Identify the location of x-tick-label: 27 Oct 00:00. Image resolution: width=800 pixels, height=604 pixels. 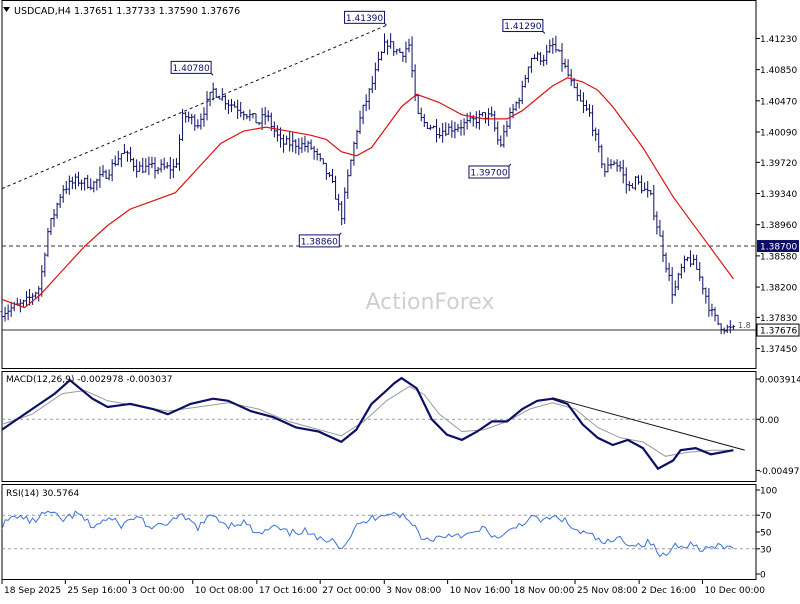
(351, 591).